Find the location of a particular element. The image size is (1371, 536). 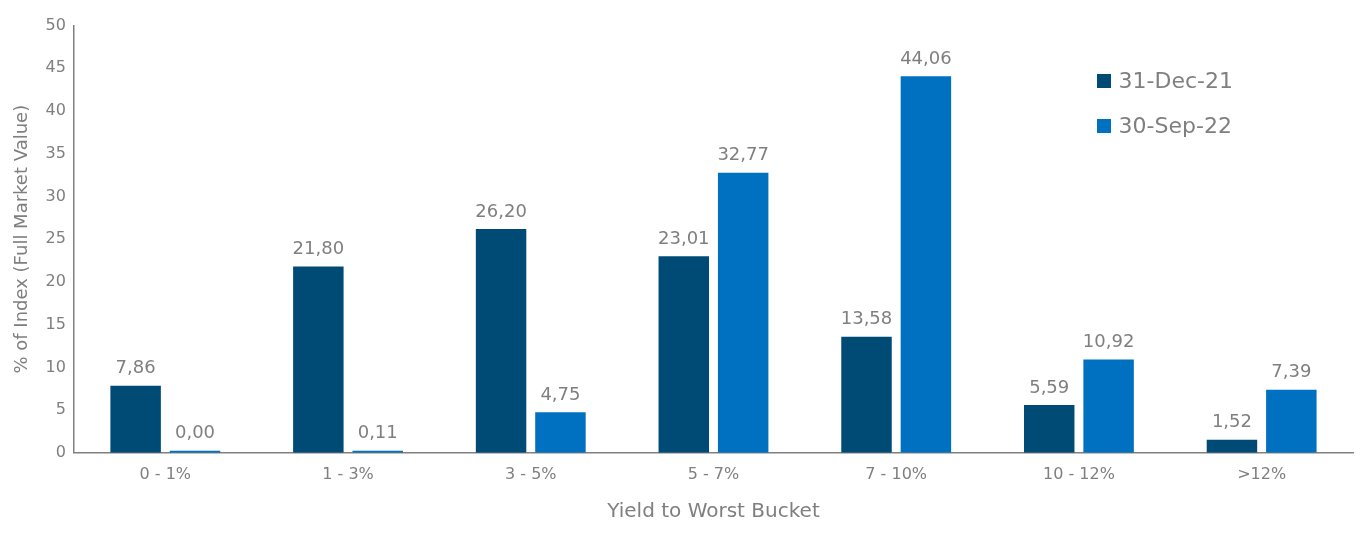

data-label: 23,01 is located at coordinates (684, 237).